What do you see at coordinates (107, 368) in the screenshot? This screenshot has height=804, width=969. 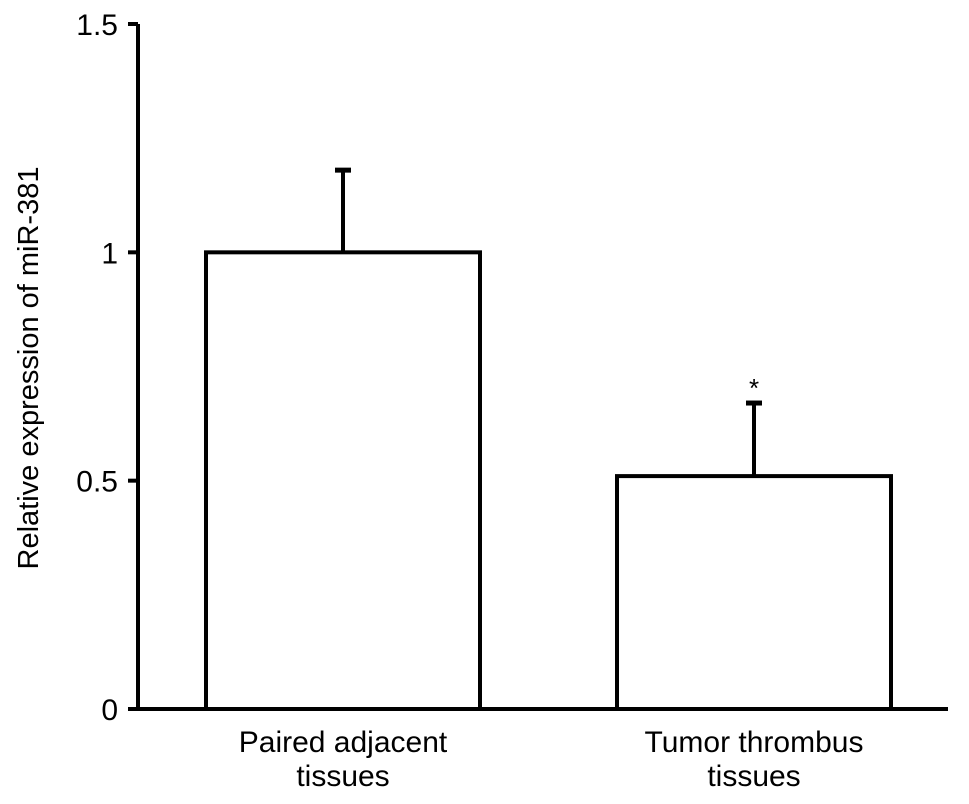 I see `y-axis-ticks: 0 0.5 1 1.5` at bounding box center [107, 368].